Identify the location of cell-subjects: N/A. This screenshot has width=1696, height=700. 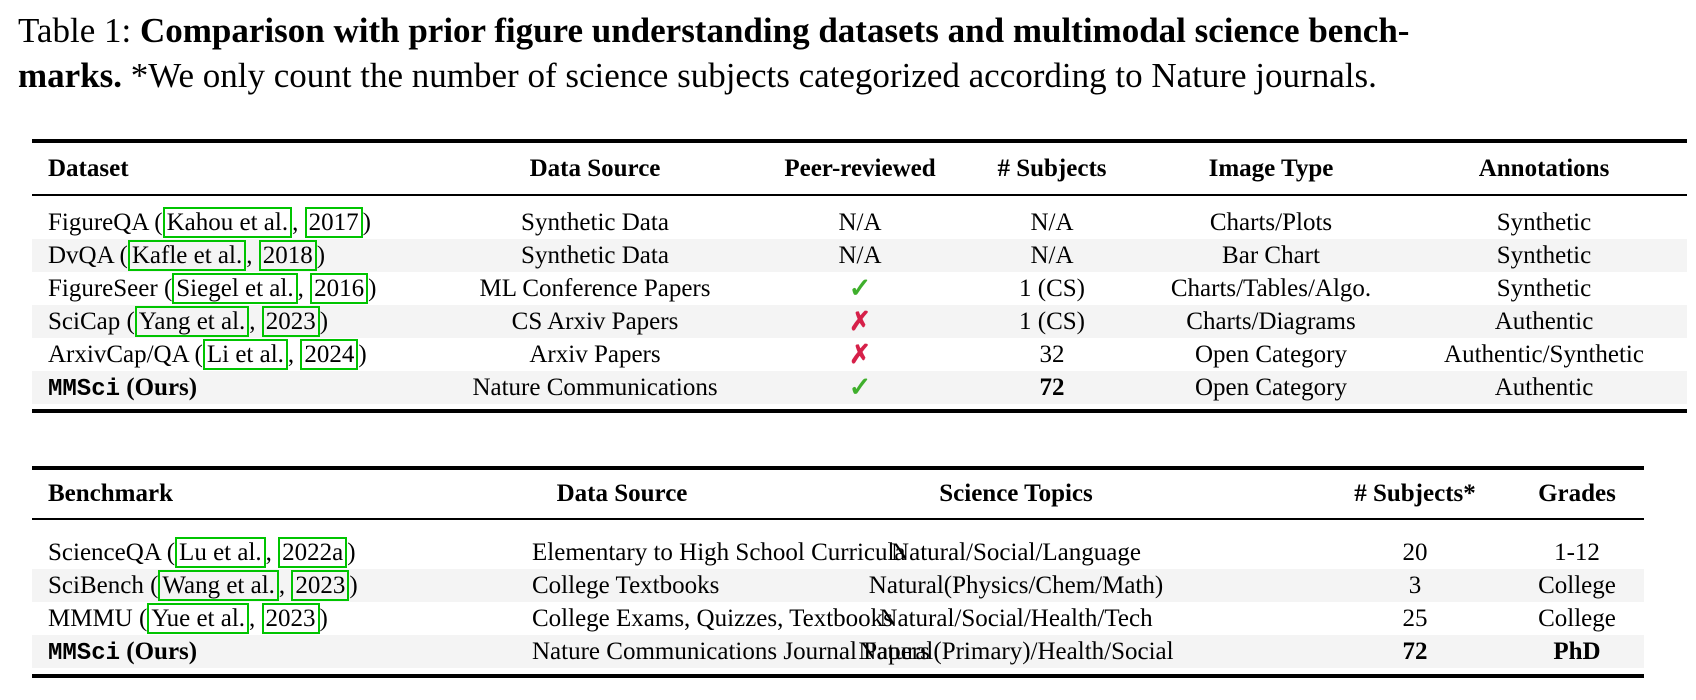
(1052, 222).